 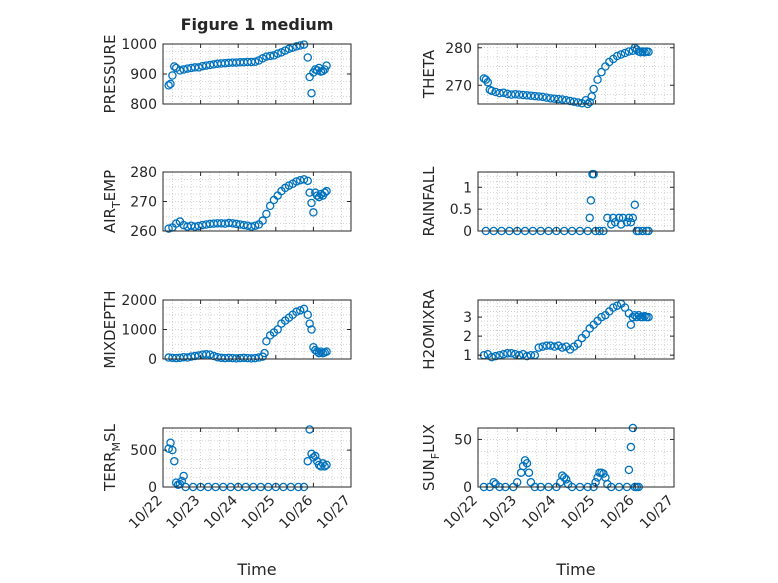 I want to click on y-tick-label: 0.5, so click(x=461, y=210).